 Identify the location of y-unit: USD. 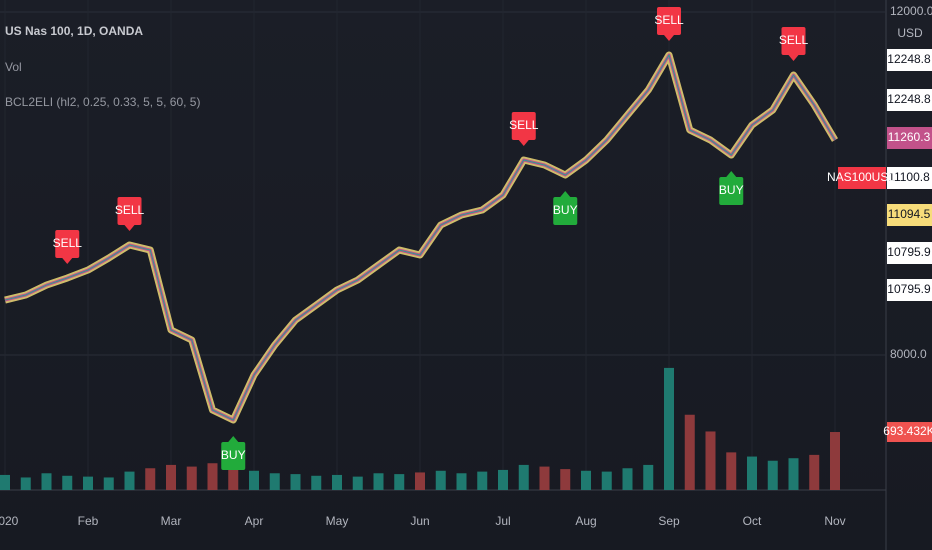
(910, 33).